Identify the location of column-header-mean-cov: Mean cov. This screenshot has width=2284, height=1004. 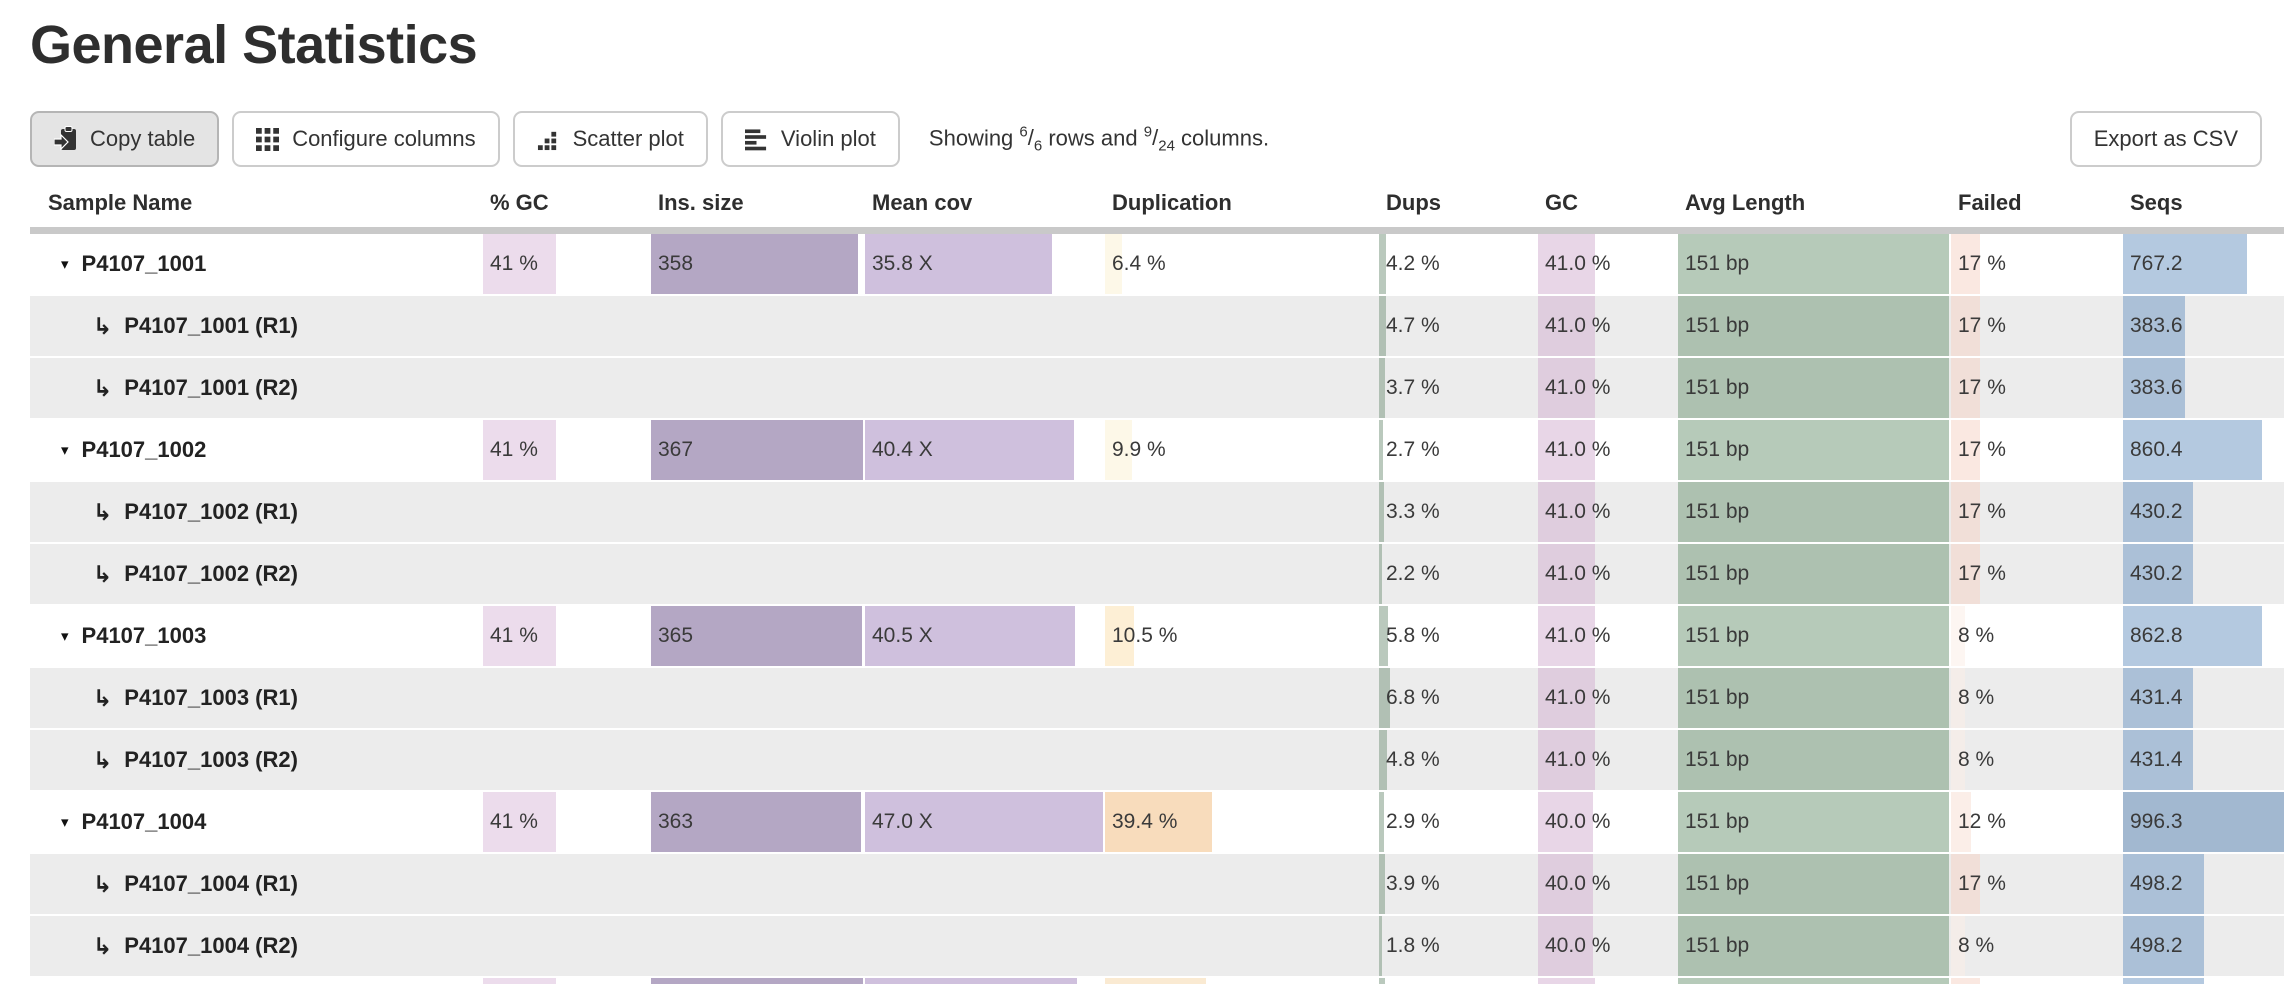
(922, 203).